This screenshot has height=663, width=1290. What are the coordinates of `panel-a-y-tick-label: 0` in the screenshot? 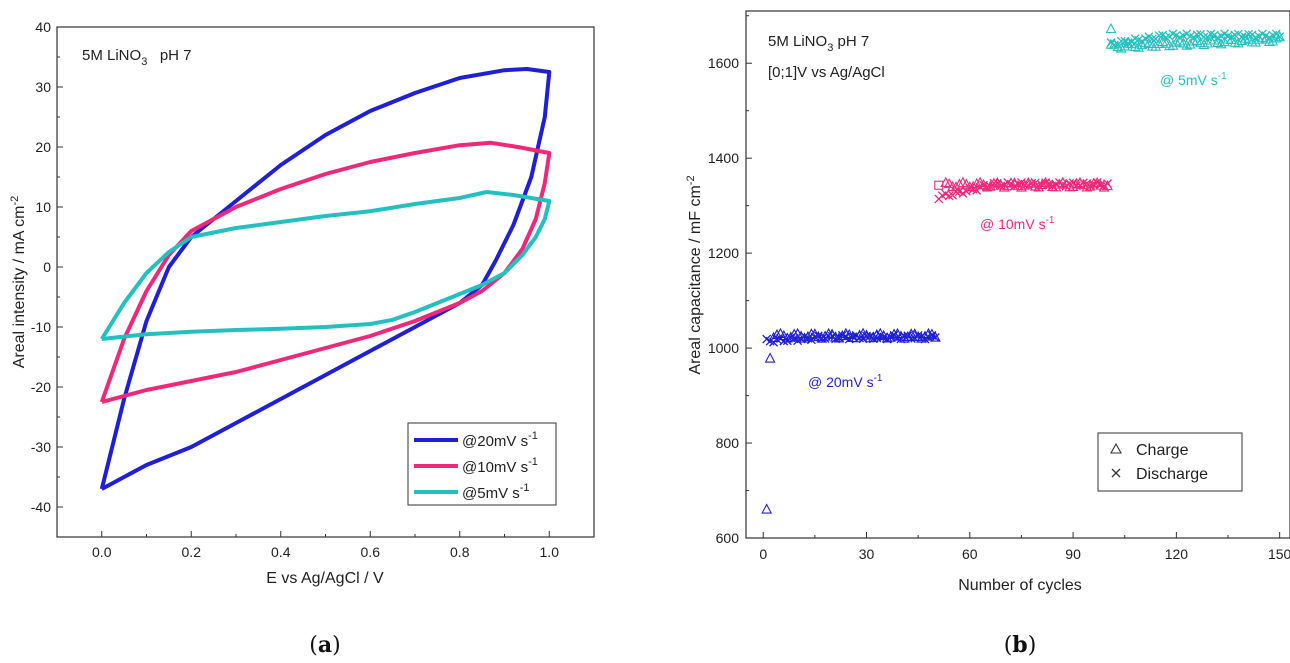 It's located at (47, 267).